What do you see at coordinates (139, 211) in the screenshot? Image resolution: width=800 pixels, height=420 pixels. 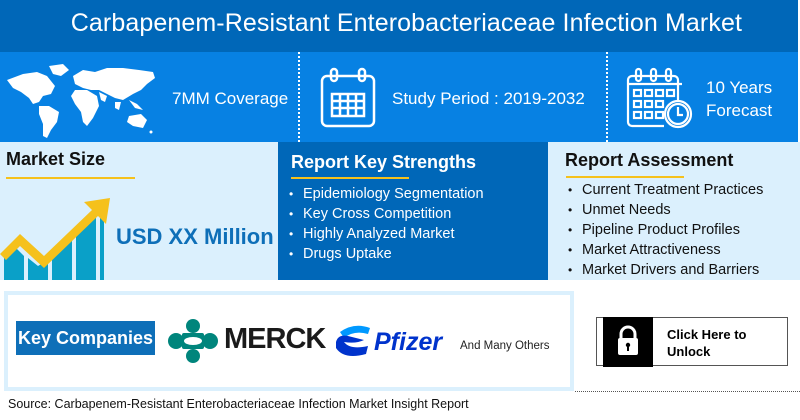 I see `market-size-panel: Market Size USD XX Million` at bounding box center [139, 211].